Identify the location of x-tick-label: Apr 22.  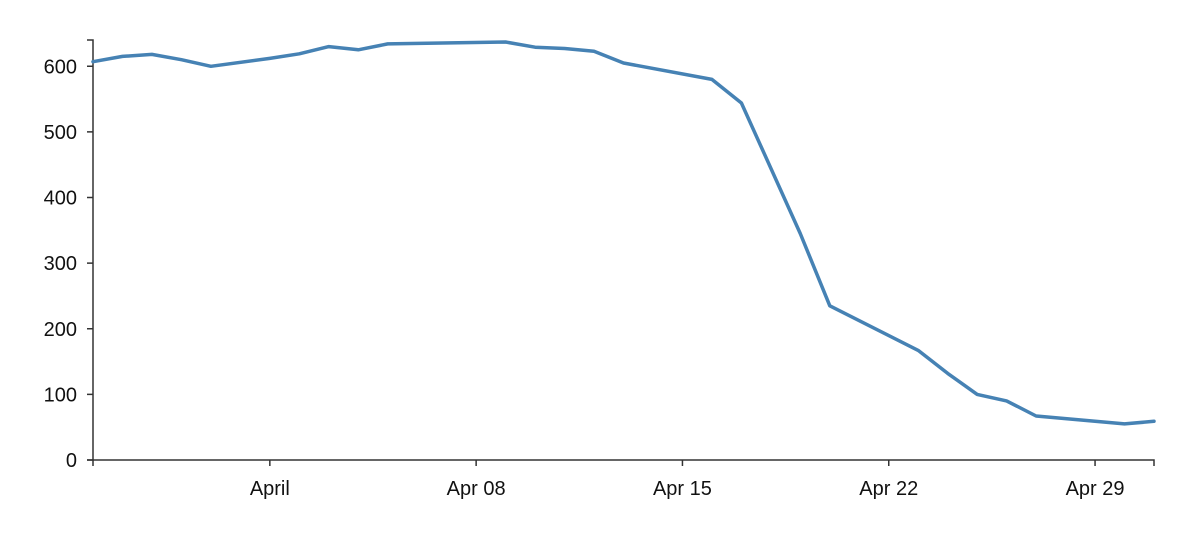
(888, 489).